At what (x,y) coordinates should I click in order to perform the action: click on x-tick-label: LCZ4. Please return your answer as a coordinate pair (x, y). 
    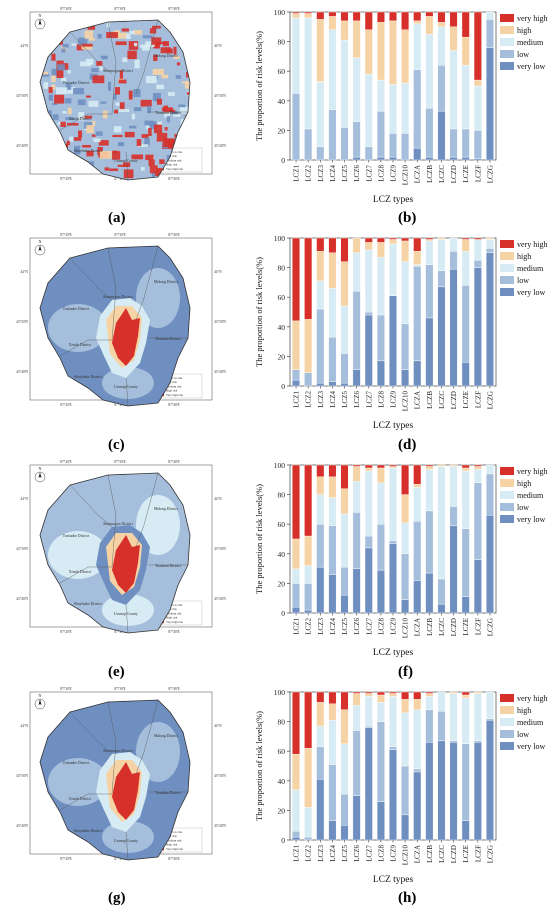
    Looking at the image, I should click on (333, 626).